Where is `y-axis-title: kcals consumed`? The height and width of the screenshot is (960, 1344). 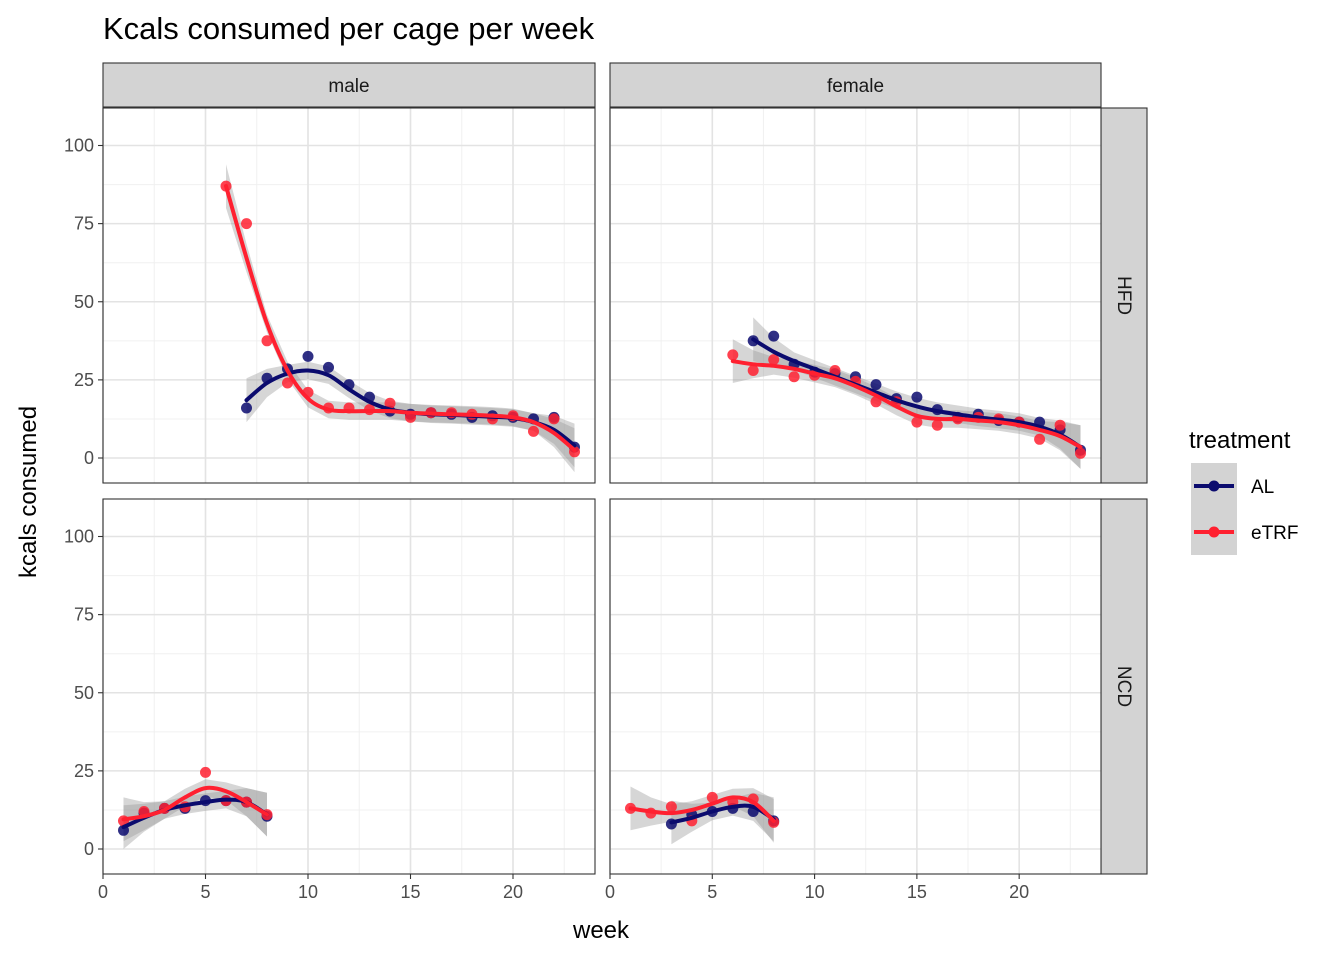
y-axis-title: kcals consumed is located at coordinates (28, 492).